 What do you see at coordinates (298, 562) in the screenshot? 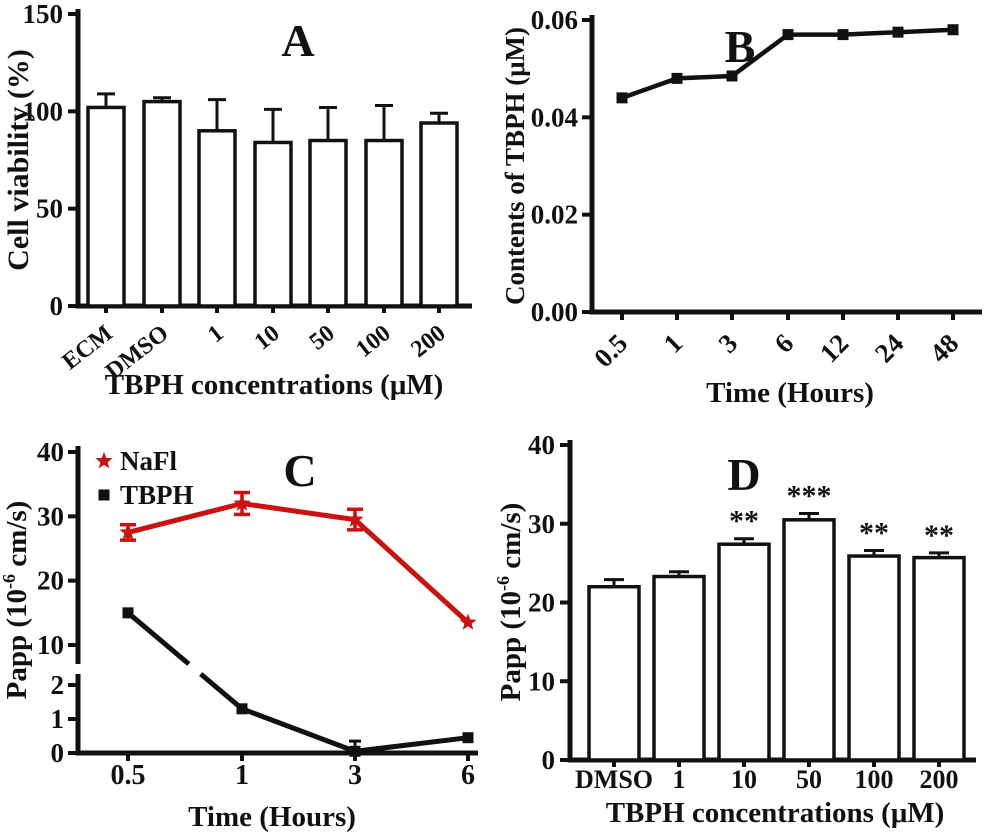
I see `series-line-nafl` at bounding box center [298, 562].